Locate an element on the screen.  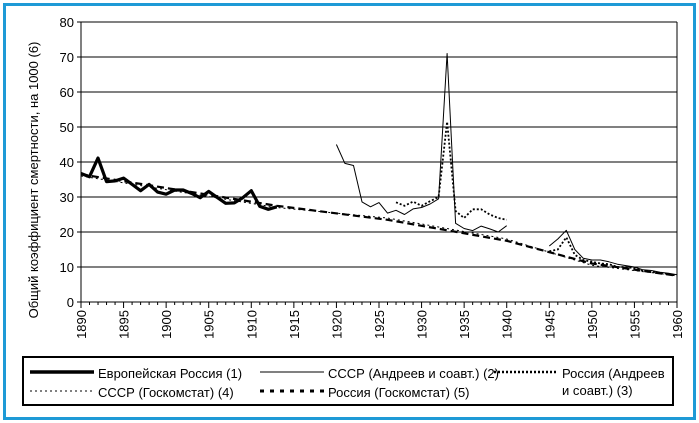
x-tick-label: 1950 is located at coordinates (592, 324).